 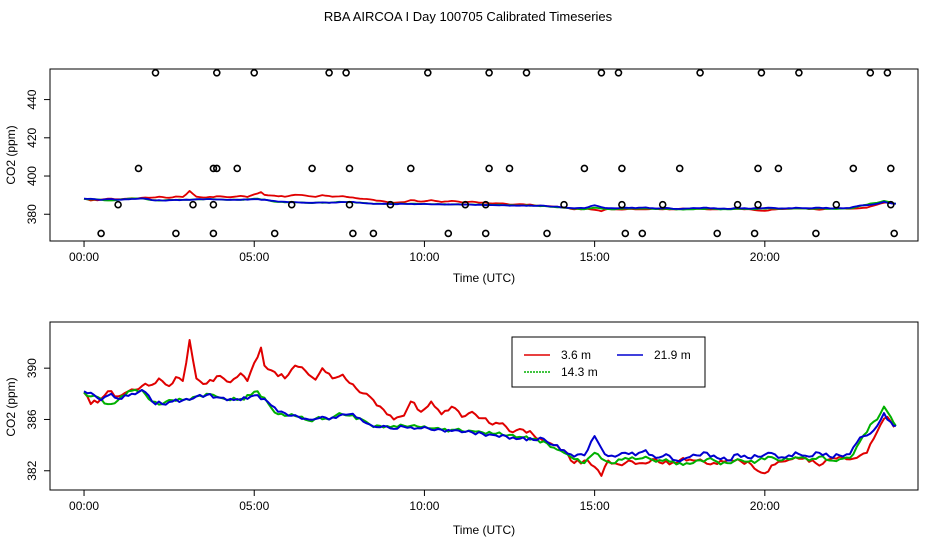 I want to click on top-y-tick-label: 380, so click(x=32, y=214).